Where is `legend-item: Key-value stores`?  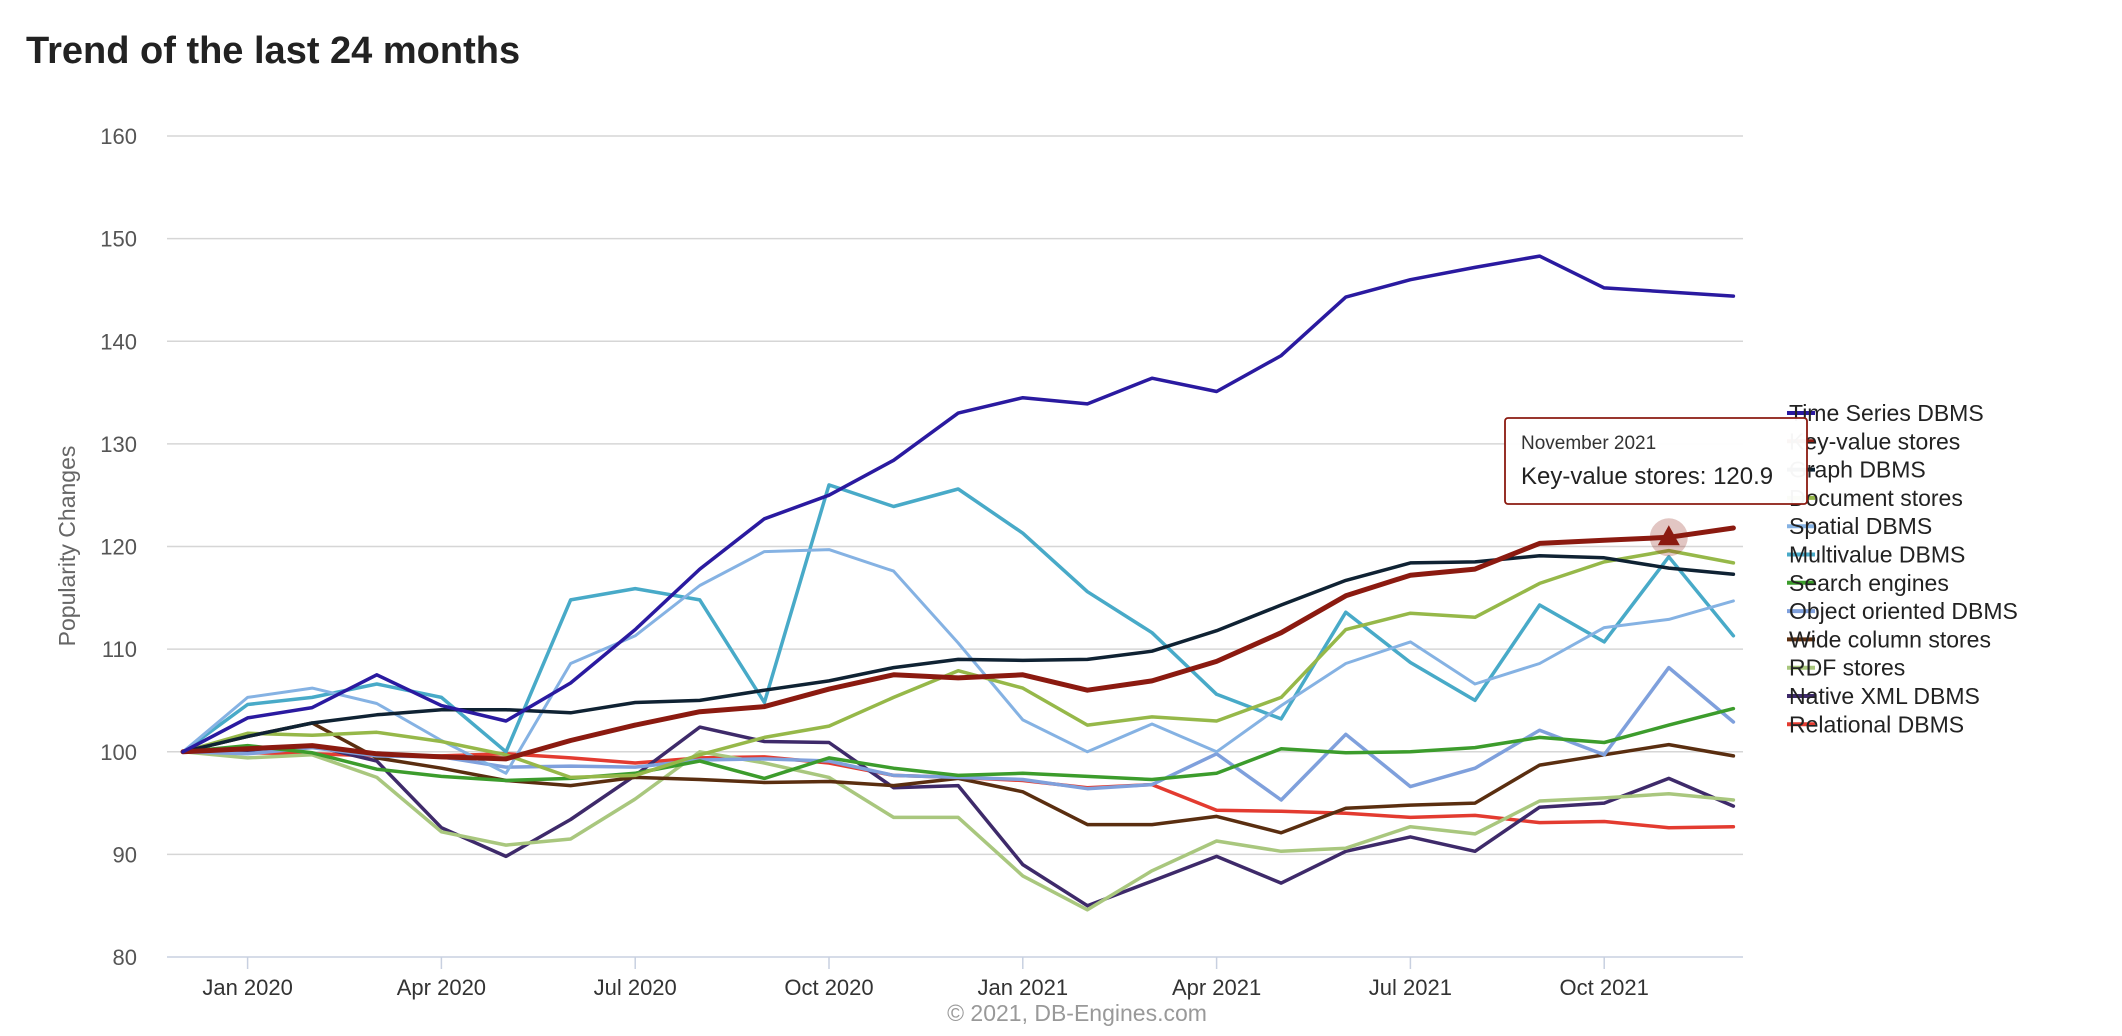
legend-item: Key-value stores is located at coordinates (1873, 441).